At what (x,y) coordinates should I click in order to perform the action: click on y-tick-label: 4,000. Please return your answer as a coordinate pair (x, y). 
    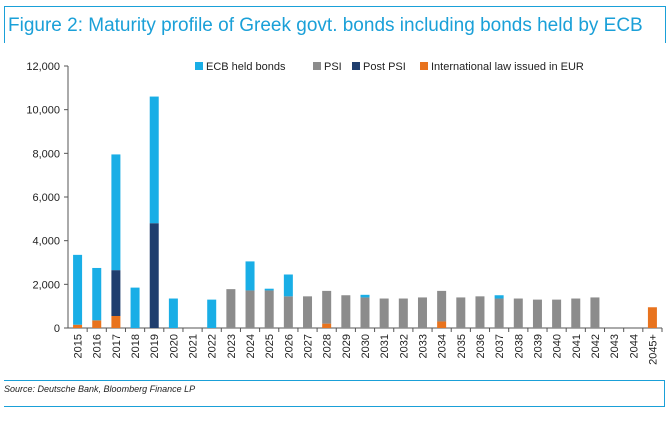
    Looking at the image, I should click on (46, 242).